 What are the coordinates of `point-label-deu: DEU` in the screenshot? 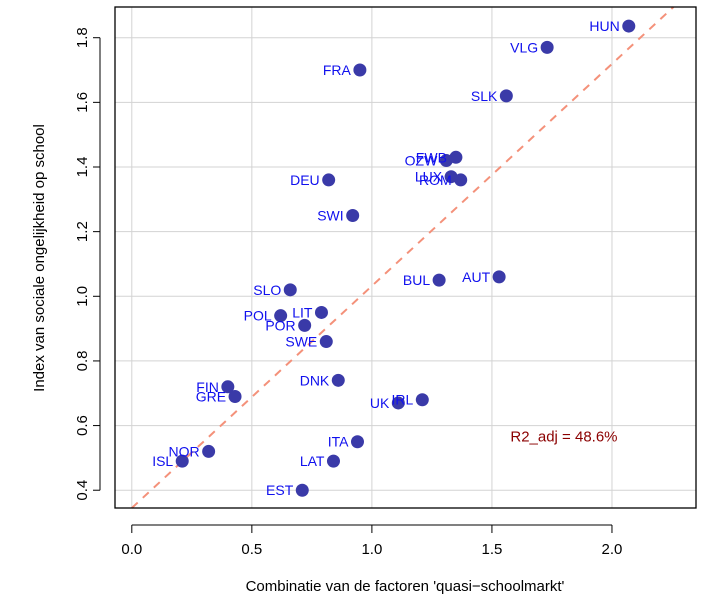 It's located at (305, 180).